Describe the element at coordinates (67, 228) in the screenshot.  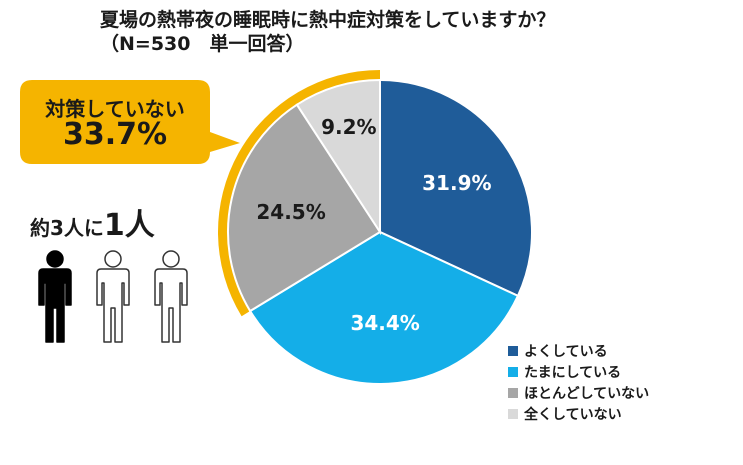
I see `ratio-prefix: 約3人に` at that location.